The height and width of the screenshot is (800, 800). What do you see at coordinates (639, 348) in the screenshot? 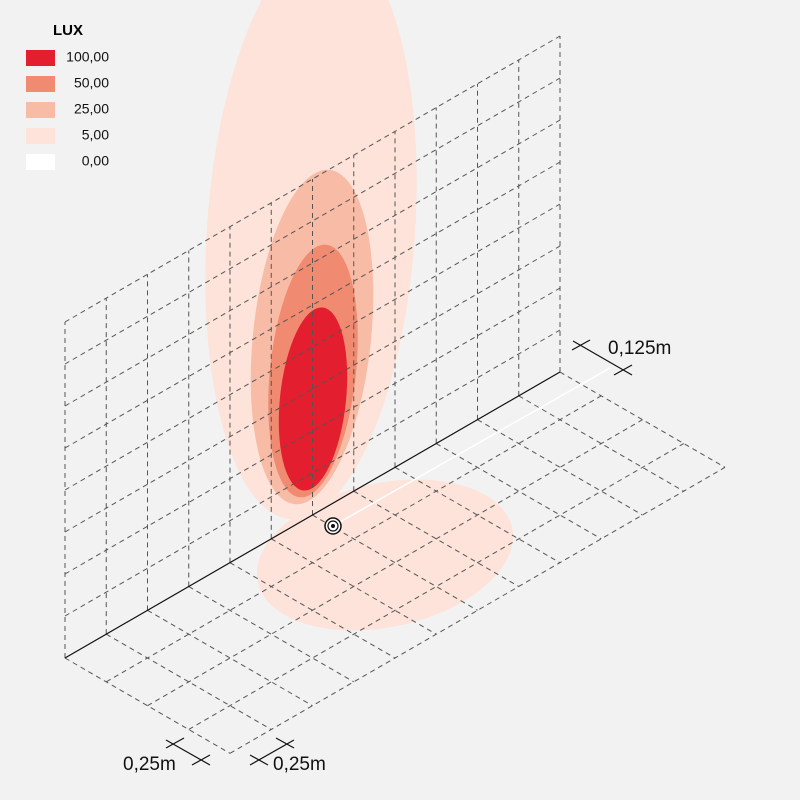
I see `dim-label: 0,125m` at bounding box center [639, 348].